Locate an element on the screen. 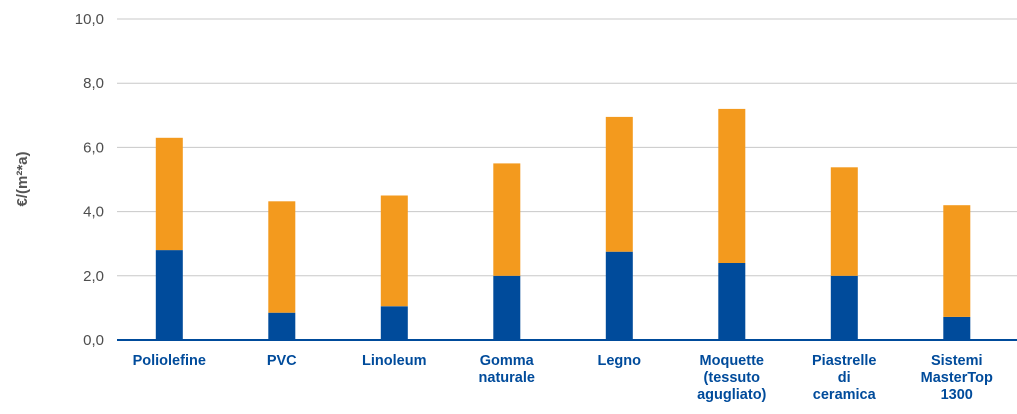 The height and width of the screenshot is (414, 1017). y-tick-label: 10,0 is located at coordinates (89, 19).